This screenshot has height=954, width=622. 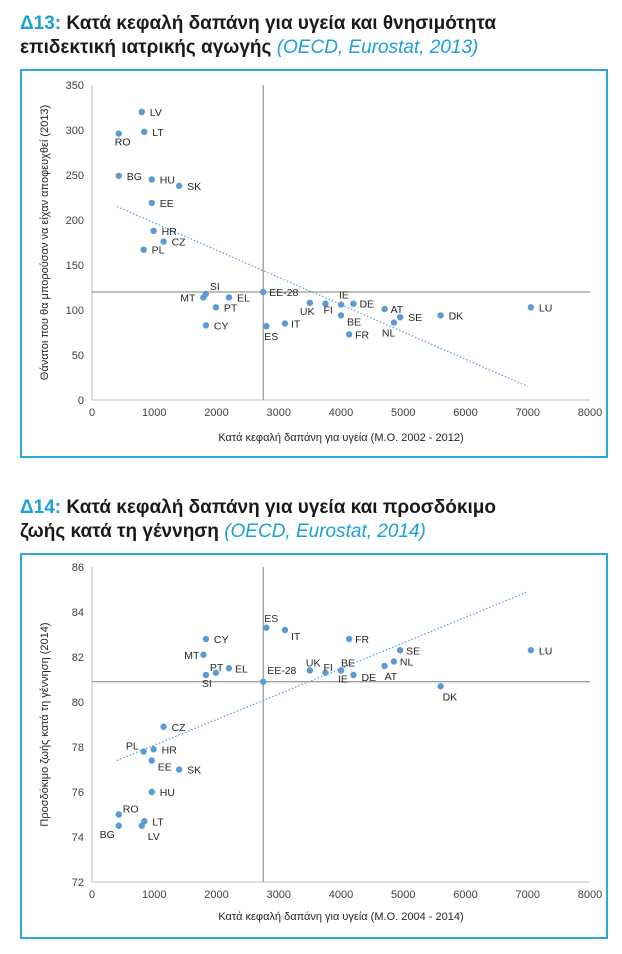 What do you see at coordinates (75, 131) in the screenshot?
I see `chart-1-y-tick-label: 300` at bounding box center [75, 131].